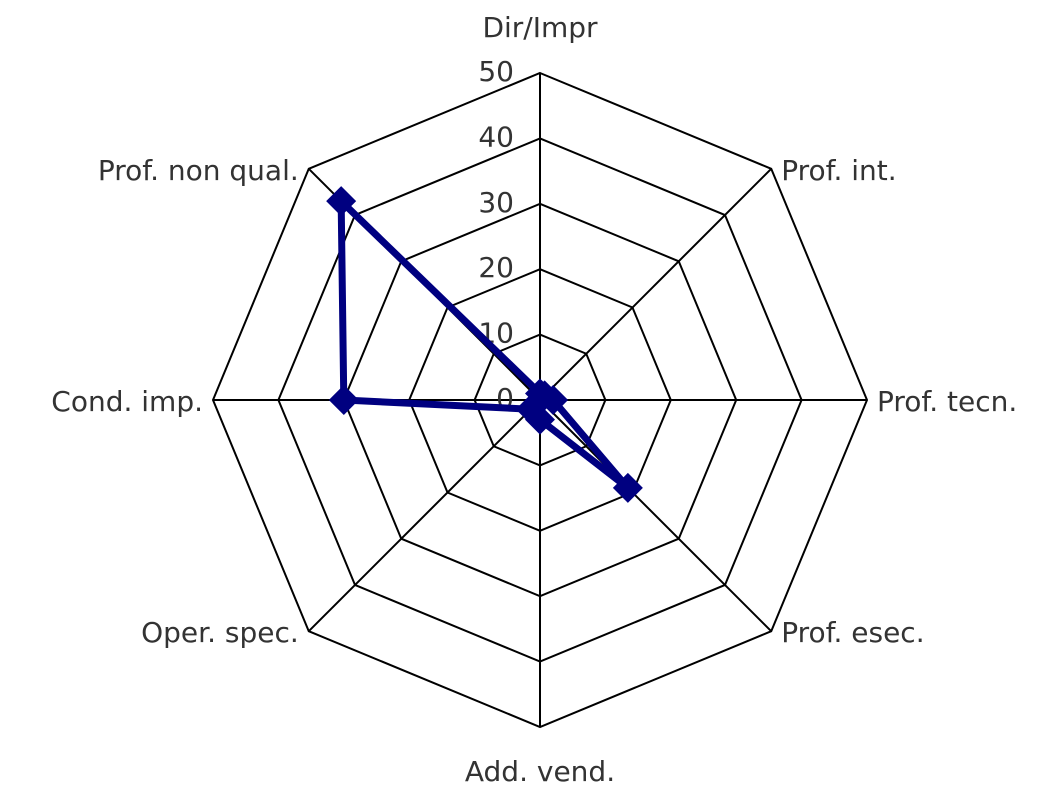  I want to click on y-tick-label: 40, so click(496, 136).